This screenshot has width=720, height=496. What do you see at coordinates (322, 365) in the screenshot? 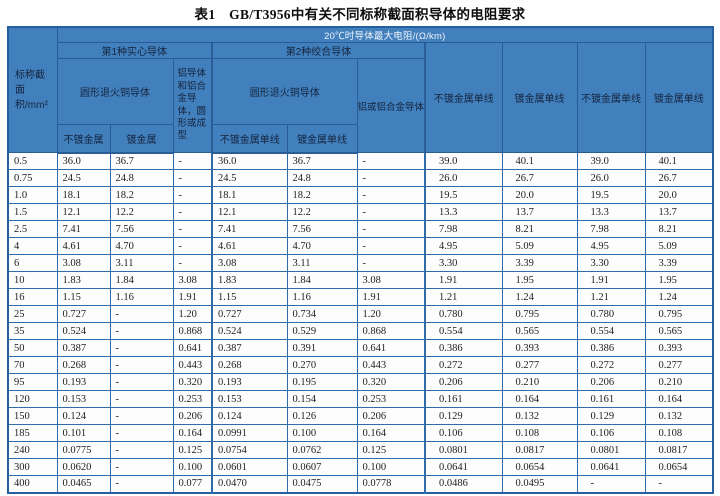
I see `cell-col5: 0.270` at bounding box center [322, 365].